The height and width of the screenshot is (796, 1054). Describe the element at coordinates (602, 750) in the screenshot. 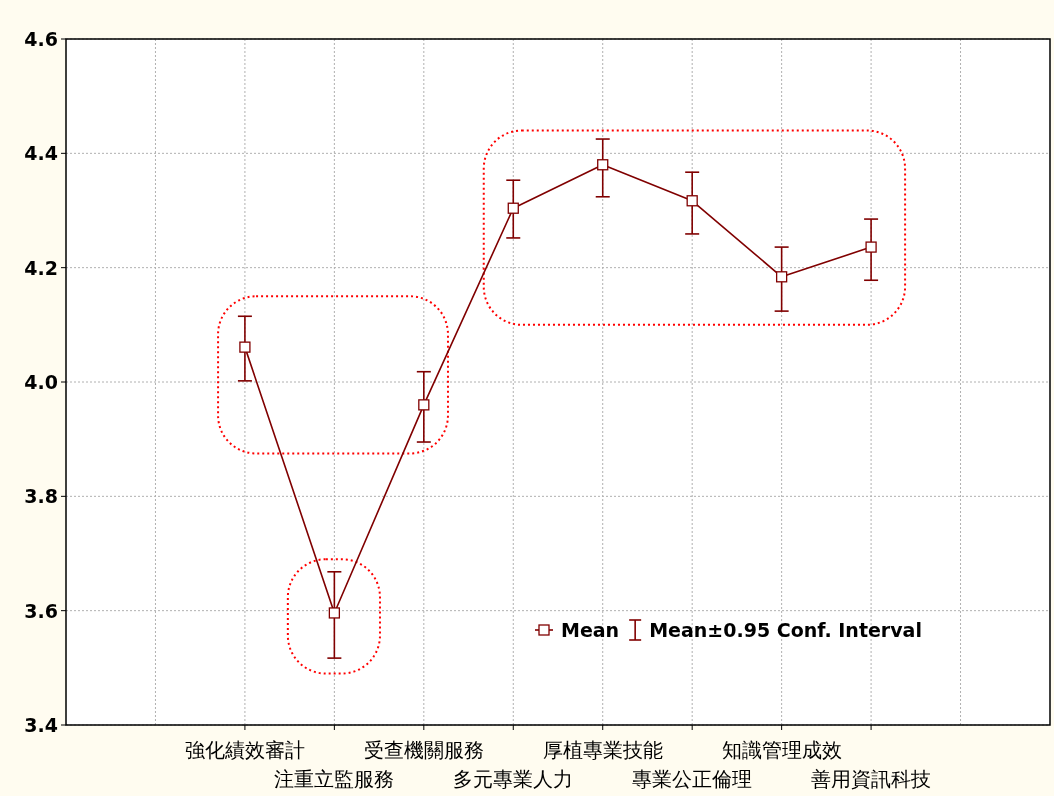

I see `x-tick-label: 厚植專業技能` at that location.